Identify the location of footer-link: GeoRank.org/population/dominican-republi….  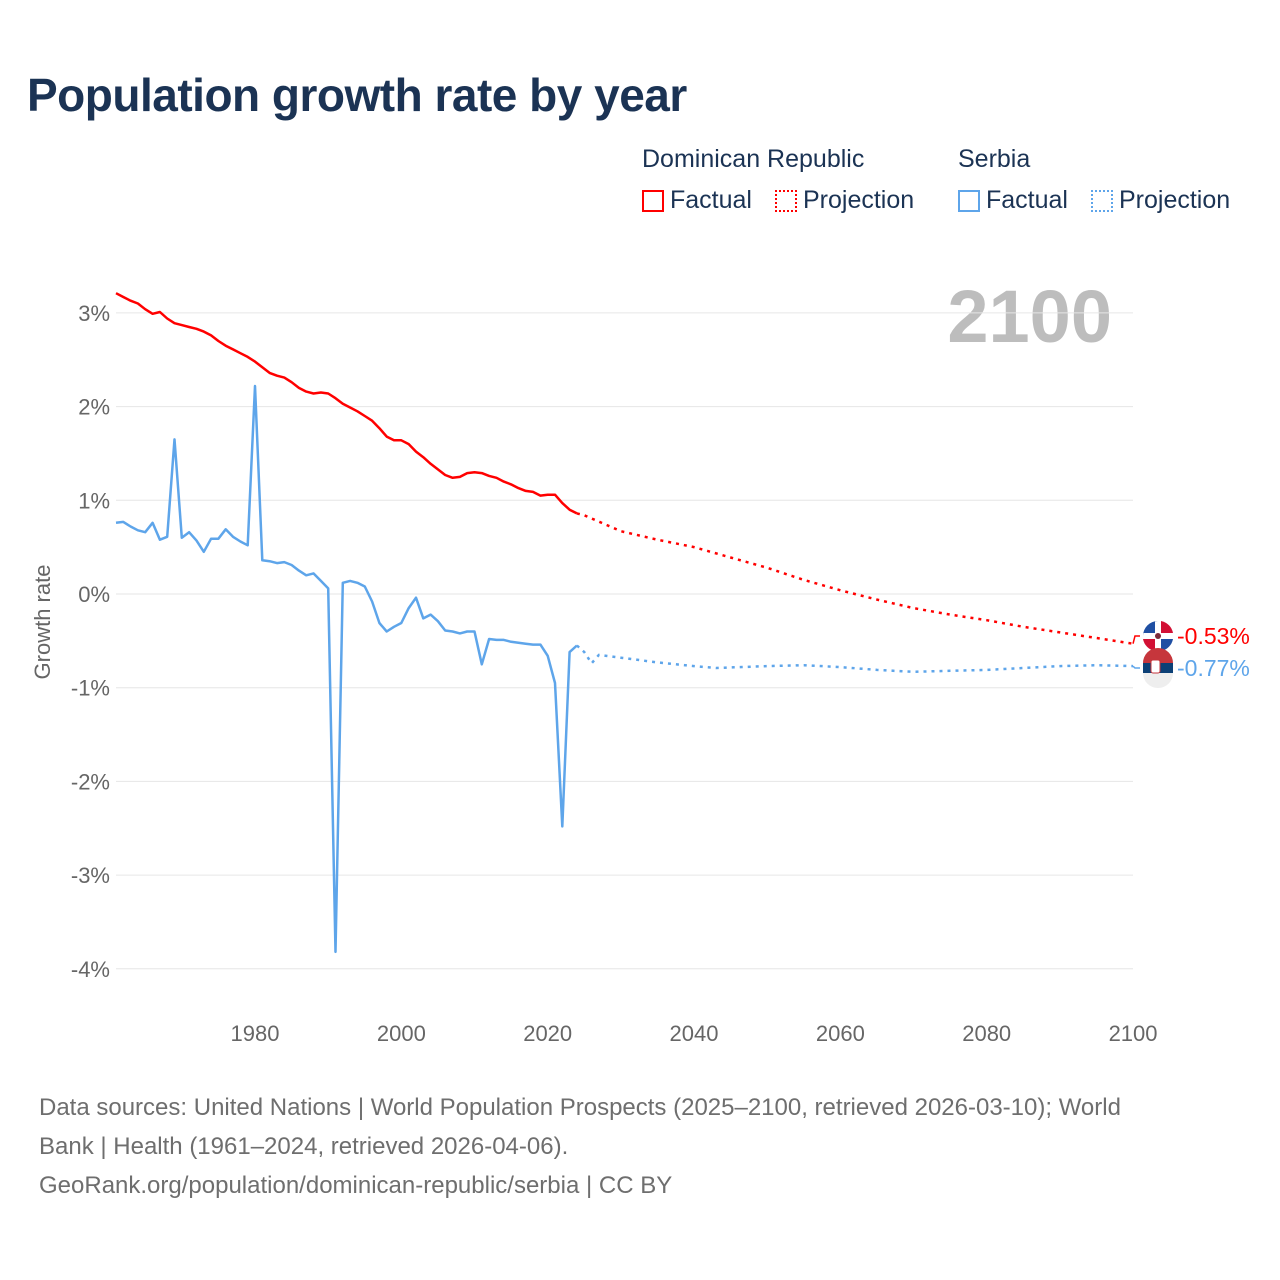
(356, 1185).